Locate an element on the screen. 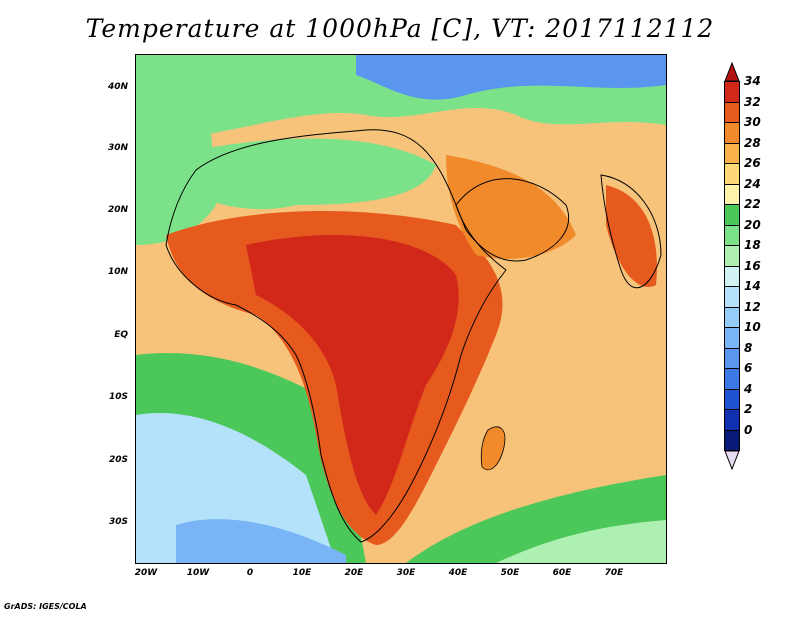  west-atlantic-cool is located at coordinates (176, 150).